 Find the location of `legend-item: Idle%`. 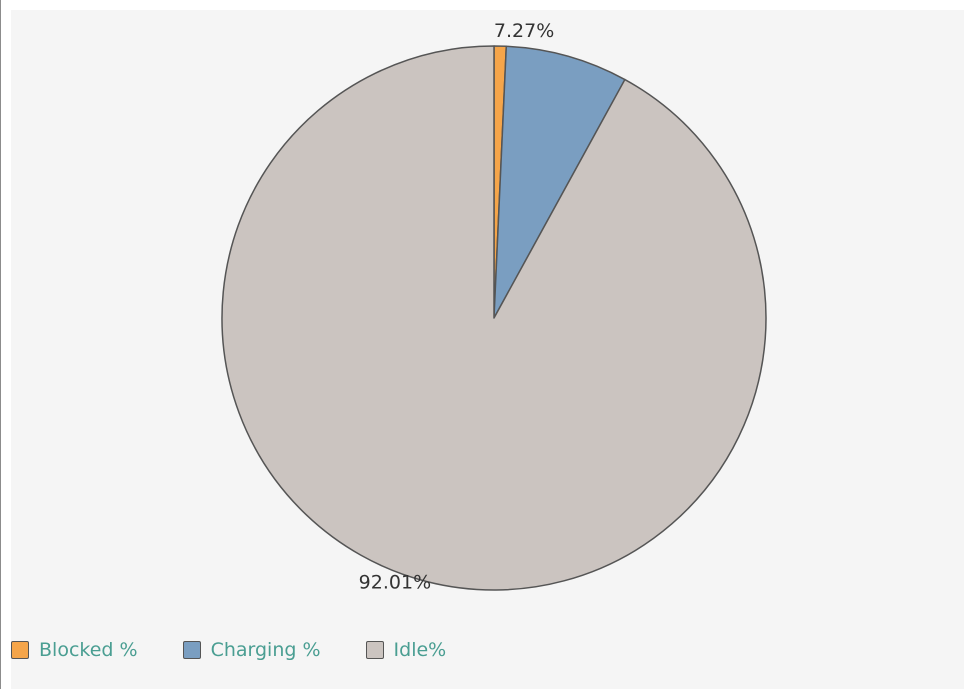

legend-item: Idle% is located at coordinates (406, 650).